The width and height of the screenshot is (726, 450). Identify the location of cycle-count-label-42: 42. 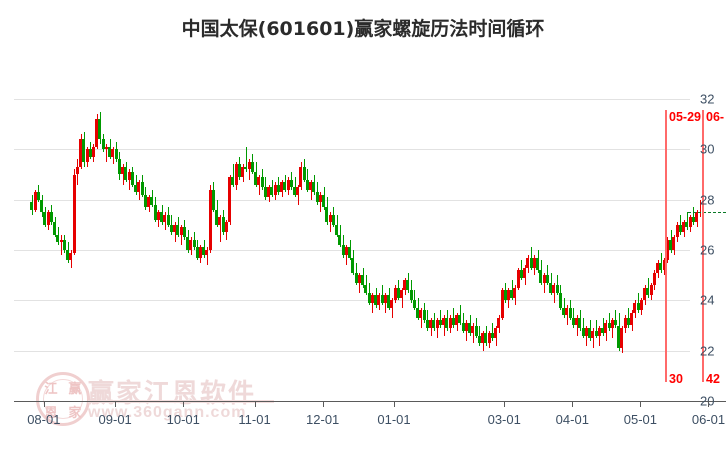
(713, 379).